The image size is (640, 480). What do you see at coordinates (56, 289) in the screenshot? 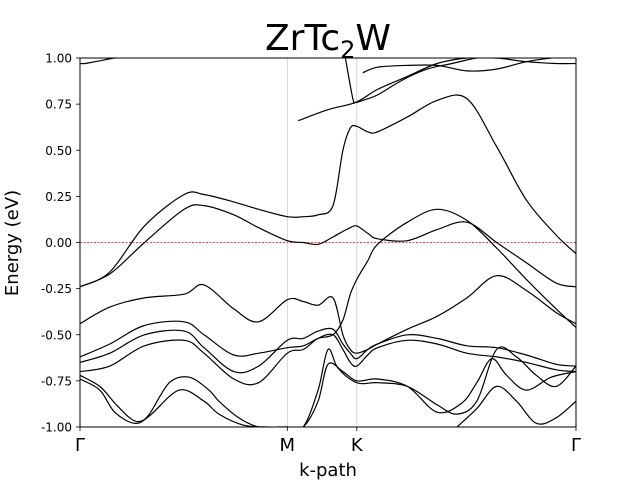
I see `y-tick-label: -0.25` at bounding box center [56, 289].